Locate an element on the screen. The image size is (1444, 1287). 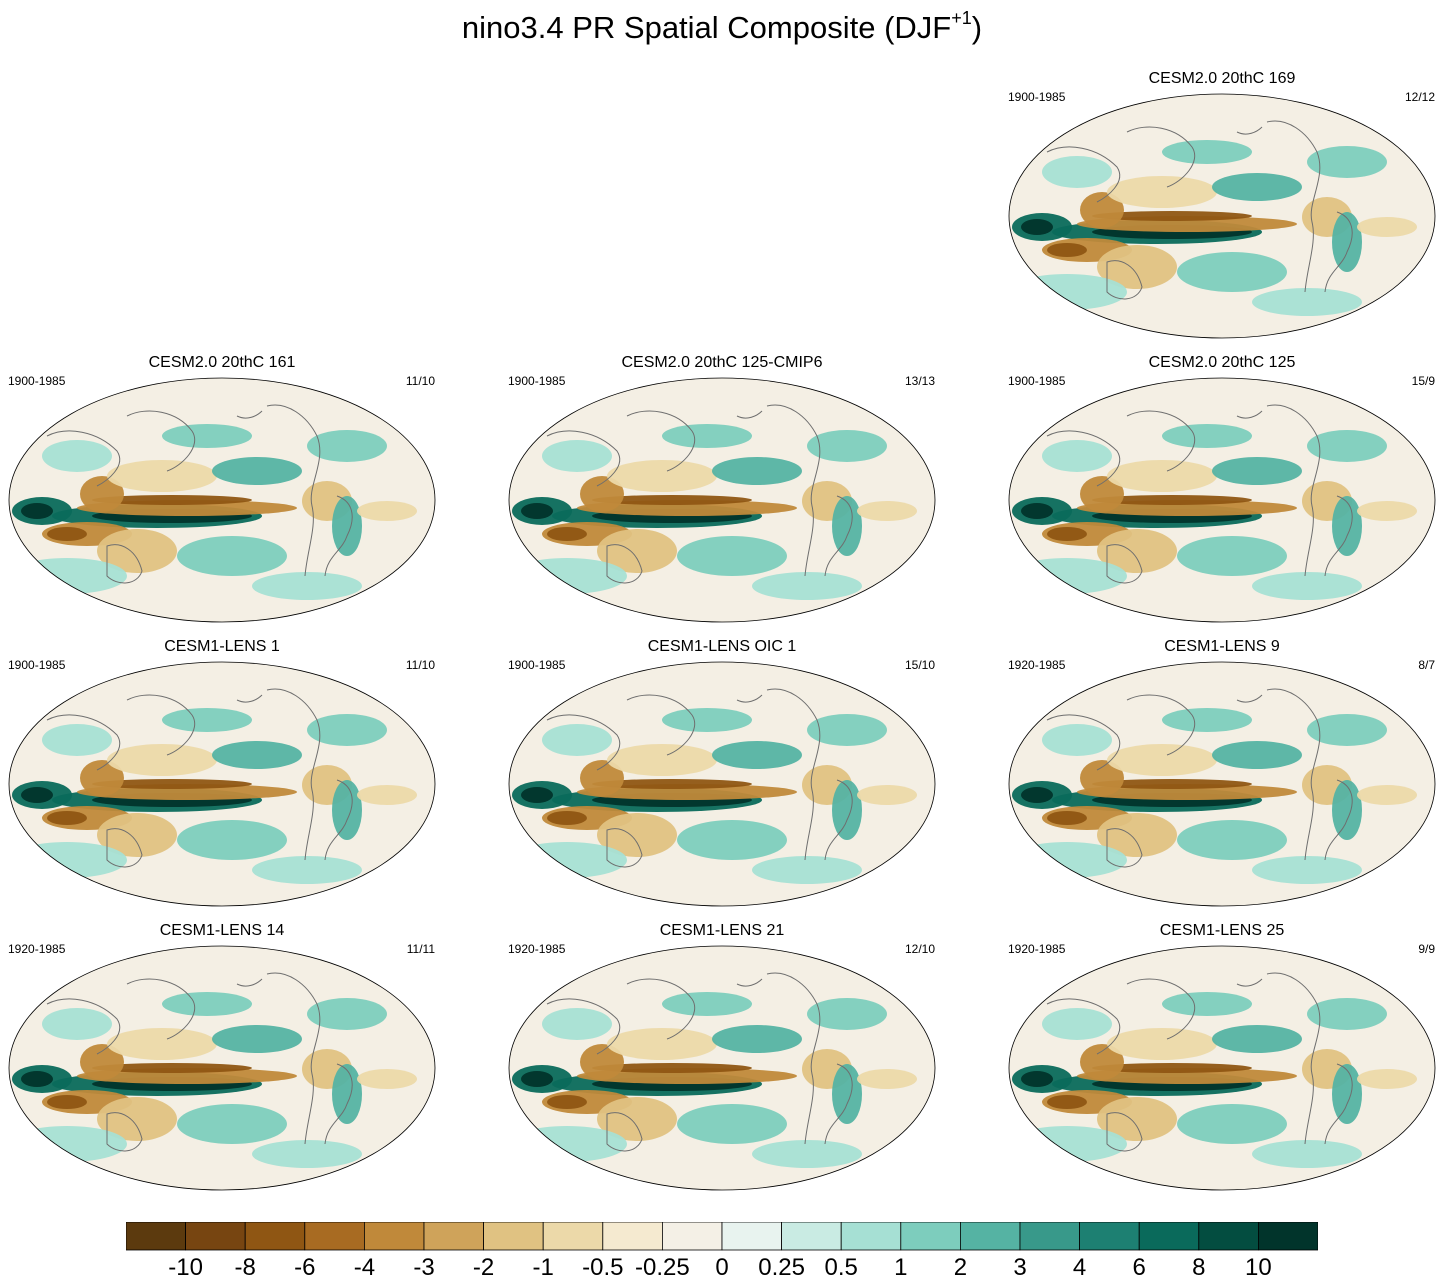
colorbar-tick-label: -1 is located at coordinates (543, 1267).